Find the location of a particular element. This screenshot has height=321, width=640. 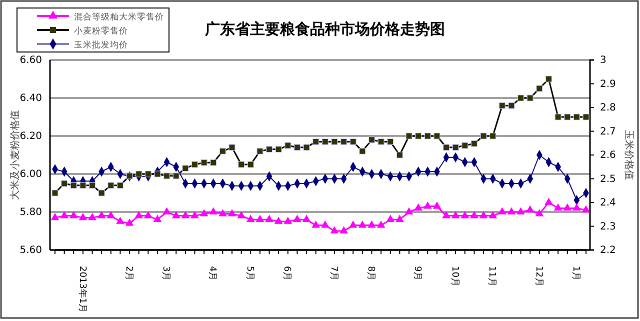

y2-tick-label: 2.9 is located at coordinates (608, 84).